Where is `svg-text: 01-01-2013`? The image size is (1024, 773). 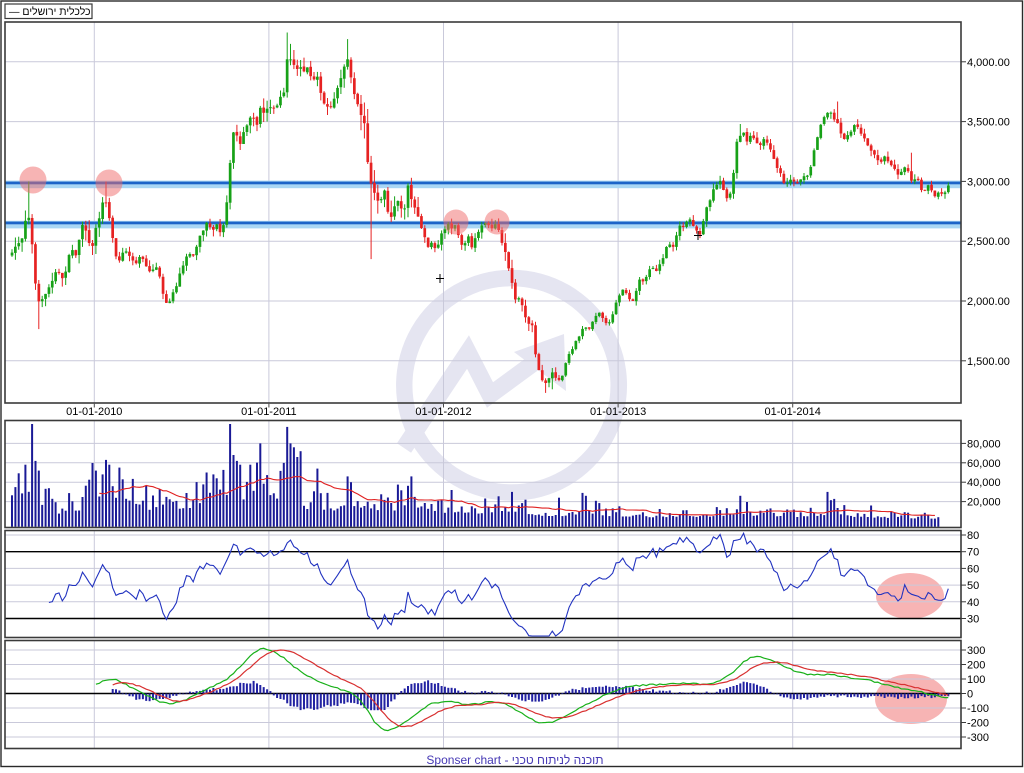
svg-text: 01-01-2013 is located at coordinates (618, 412).